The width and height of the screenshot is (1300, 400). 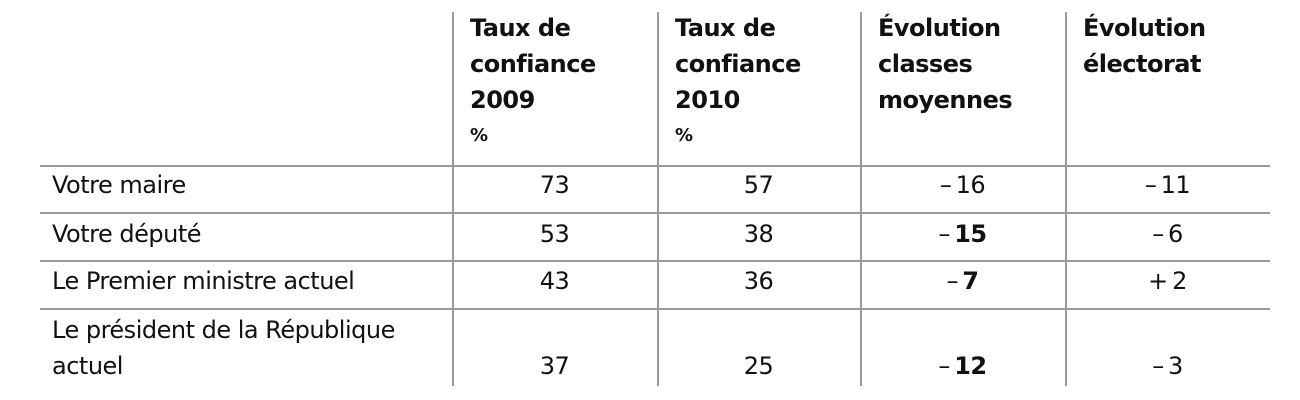 What do you see at coordinates (970, 234) in the screenshot?
I see `cell-value: 15` at bounding box center [970, 234].